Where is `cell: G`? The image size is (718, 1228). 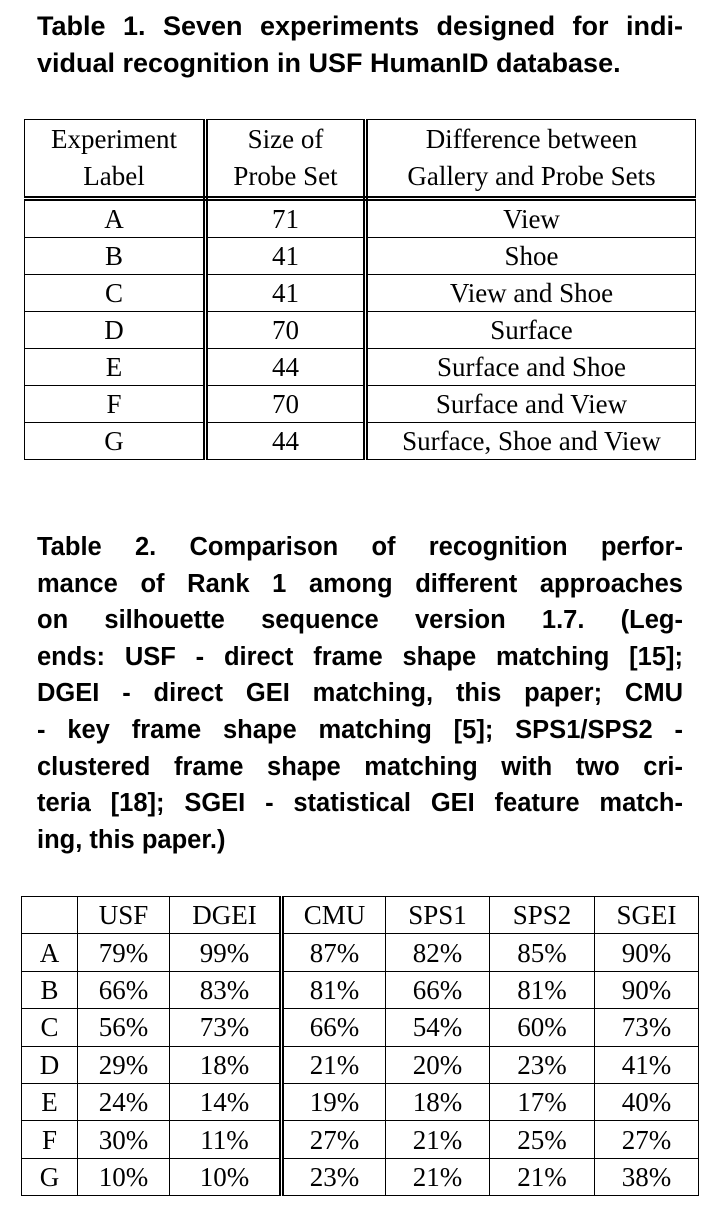 cell: G is located at coordinates (116, 441).